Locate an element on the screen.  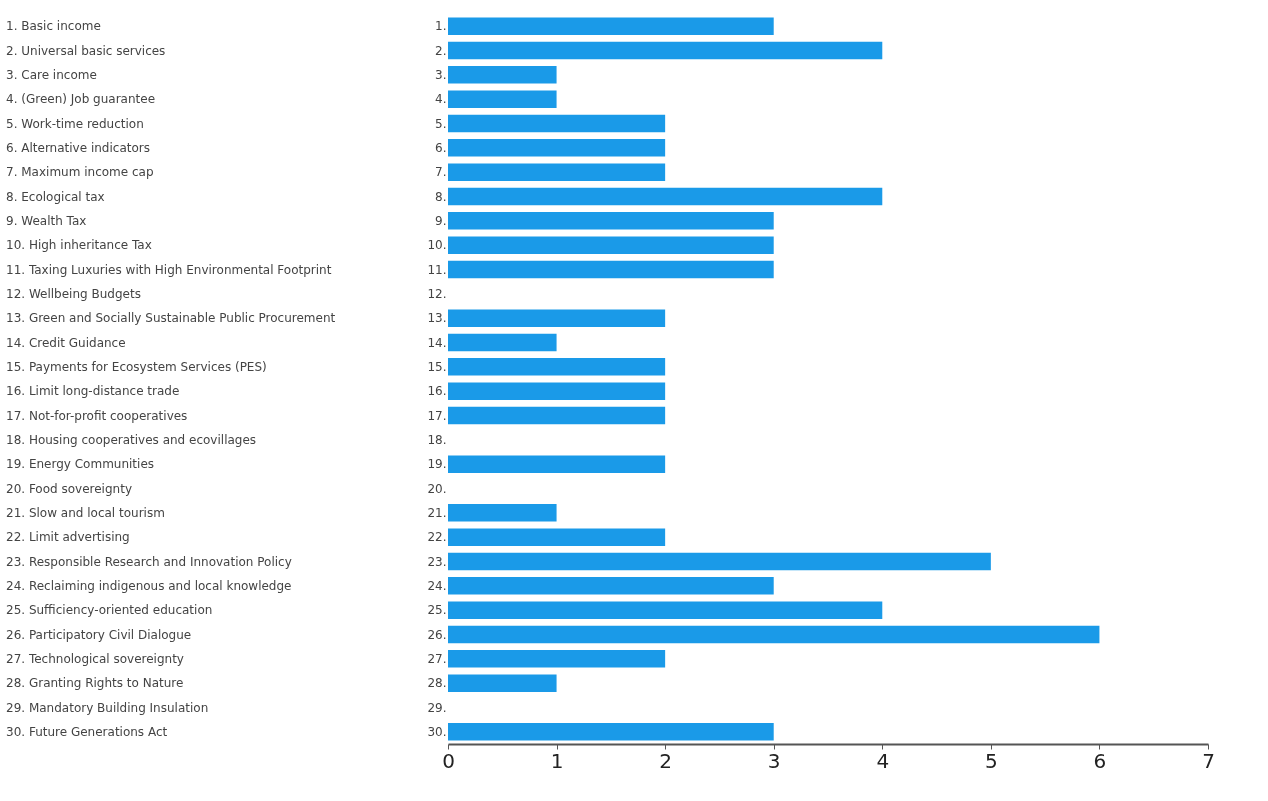
x-tick-label: 1 is located at coordinates (557, 760).